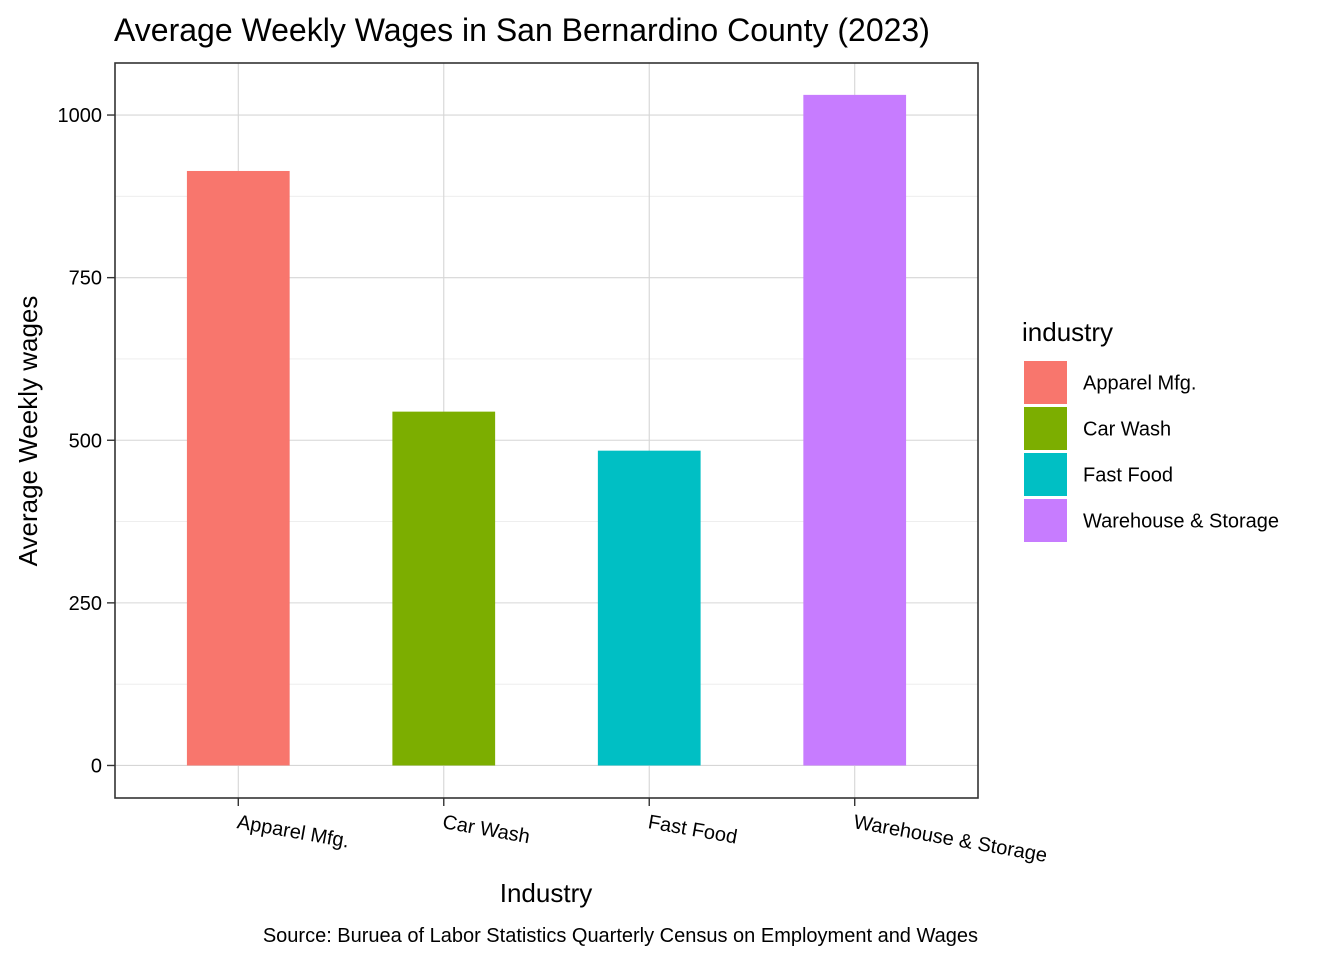  I want to click on y-tick-label: 0, so click(96, 766).